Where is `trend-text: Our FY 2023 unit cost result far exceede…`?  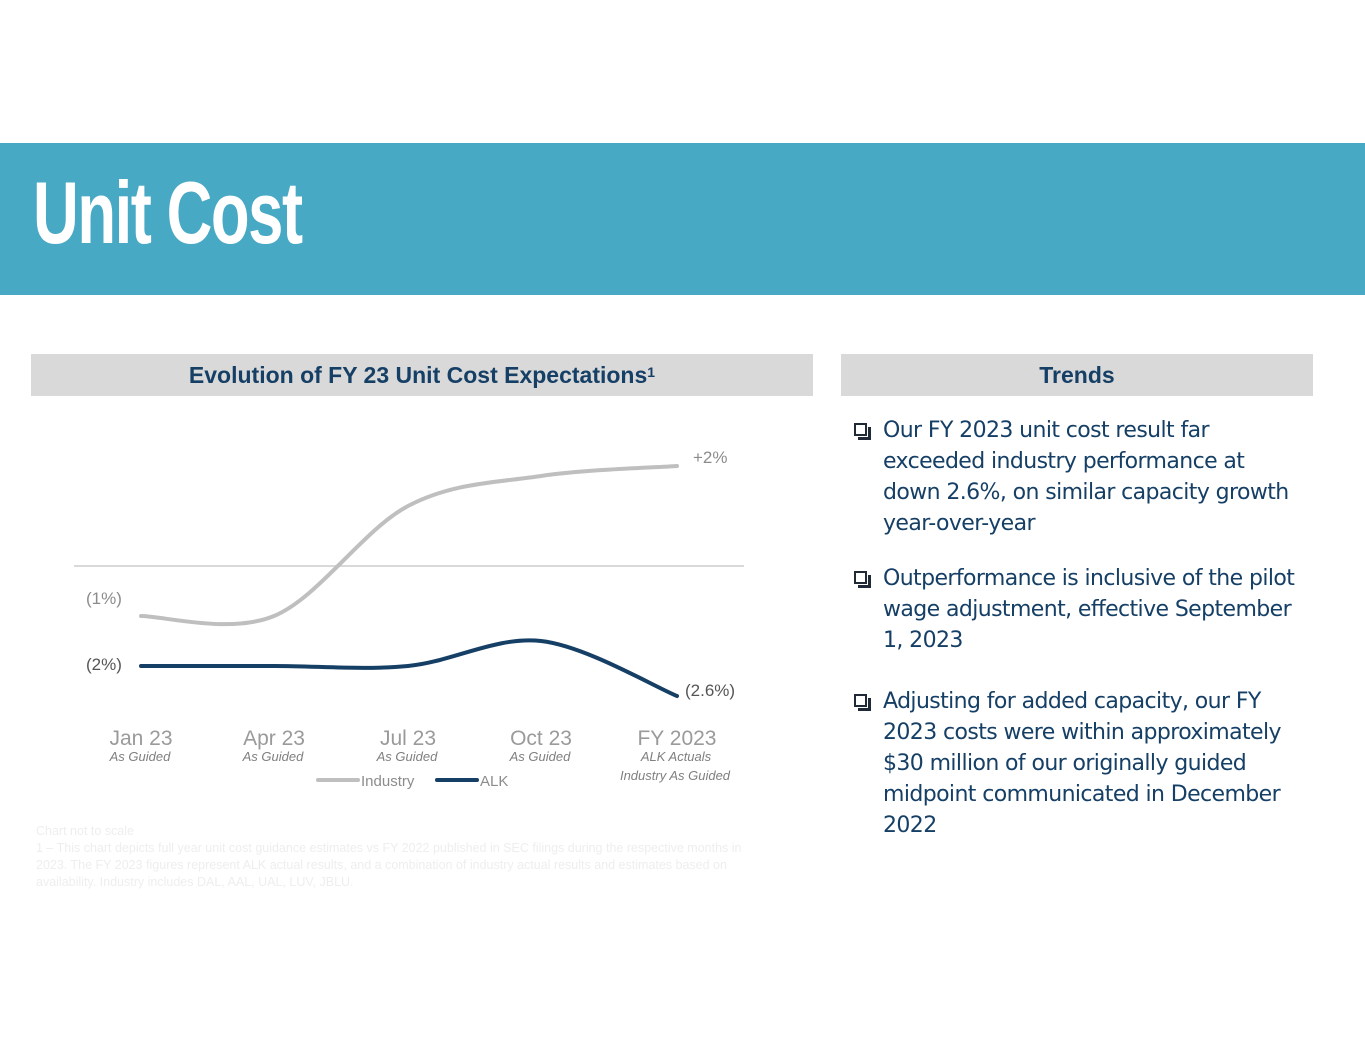 trend-text: Our FY 2023 unit cost result far exceede… is located at coordinates (1086, 477).